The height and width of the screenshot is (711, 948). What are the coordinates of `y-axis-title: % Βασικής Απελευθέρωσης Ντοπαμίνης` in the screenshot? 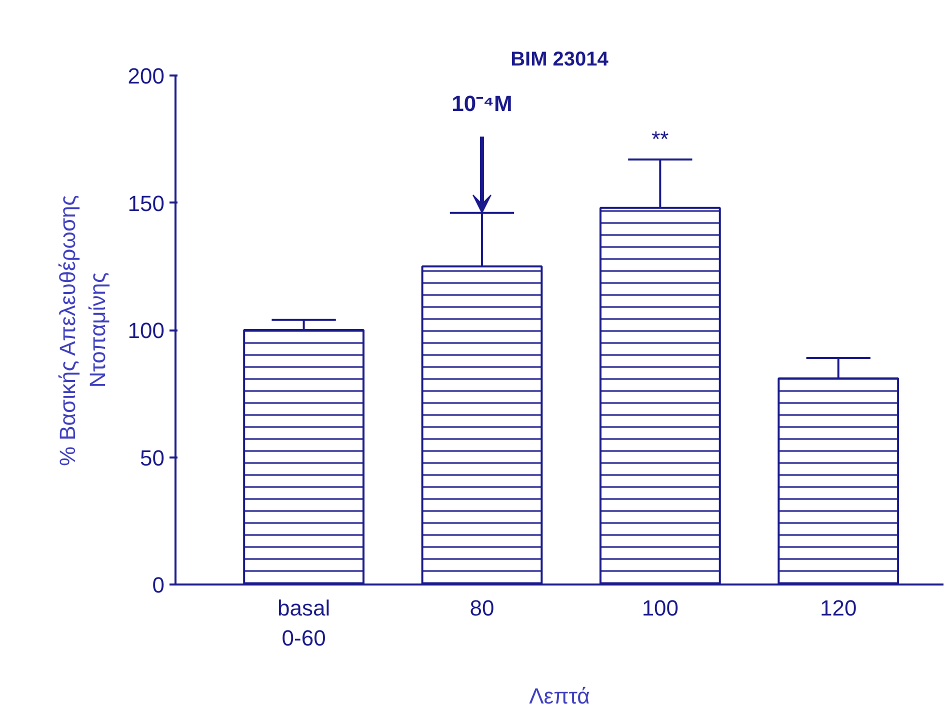 It's located at (82, 330).